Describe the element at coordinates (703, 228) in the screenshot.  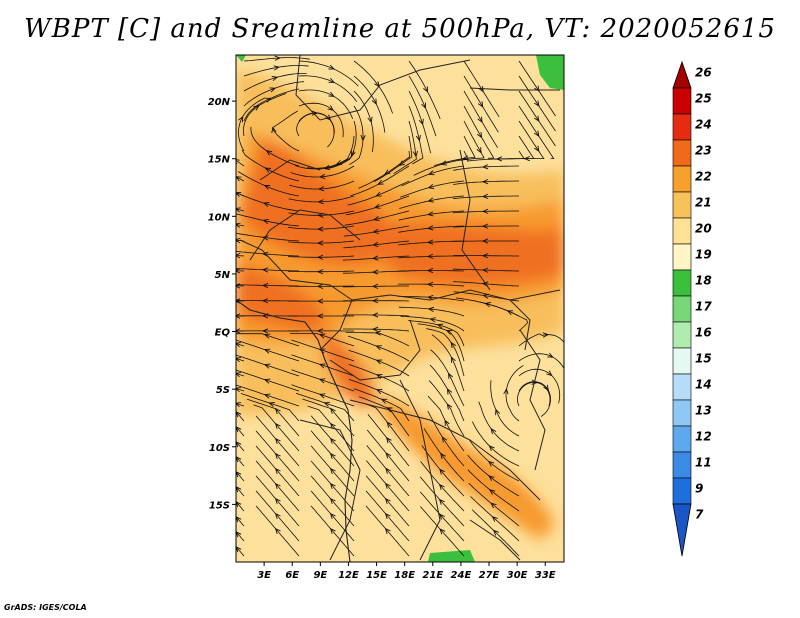
I see `colorbar-label: 20` at that location.